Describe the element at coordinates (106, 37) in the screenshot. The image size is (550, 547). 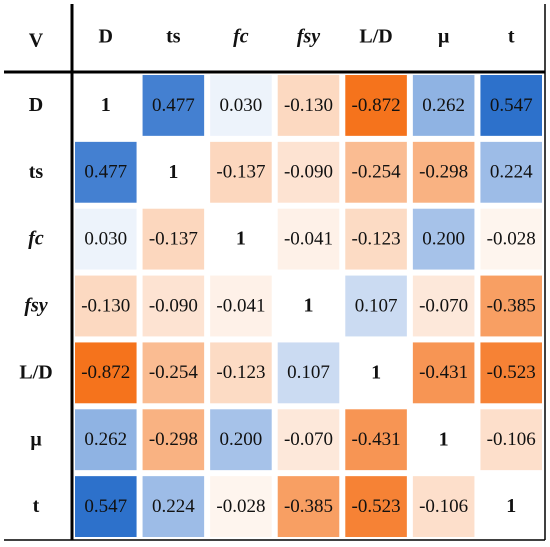
I see `column-header: D` at that location.